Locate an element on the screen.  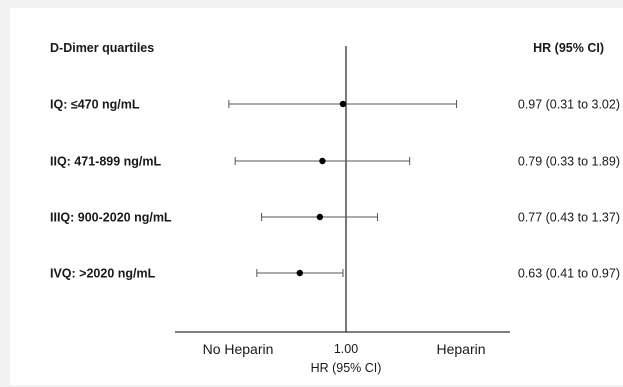
row-label: IIQ: 471-899 ng/mL is located at coordinates (106, 162).